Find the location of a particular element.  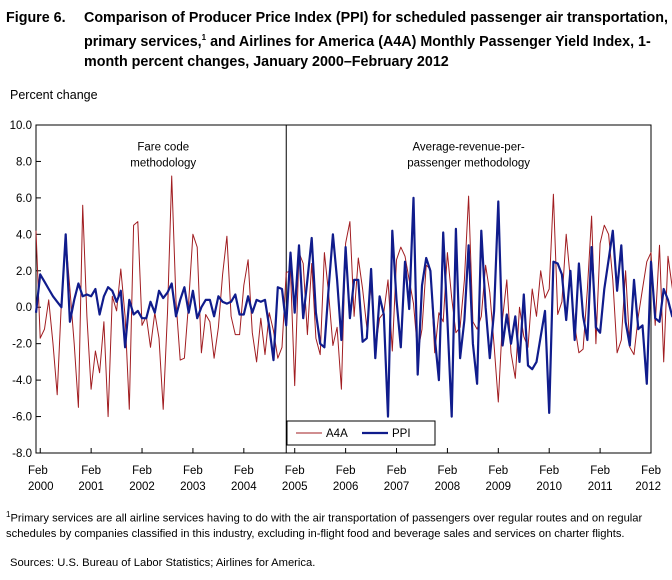

legend-label-a4a: A4A is located at coordinates (337, 434).